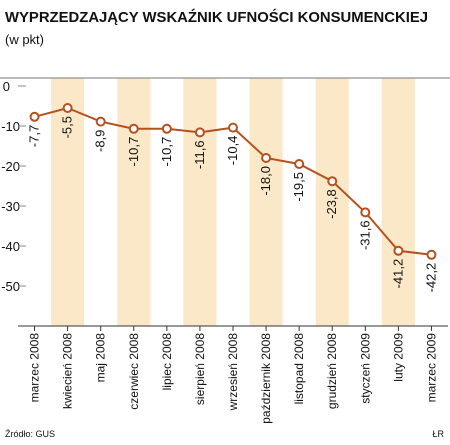  Describe the element at coordinates (438, 434) in the screenshot. I see `credit: ŁR` at that location.